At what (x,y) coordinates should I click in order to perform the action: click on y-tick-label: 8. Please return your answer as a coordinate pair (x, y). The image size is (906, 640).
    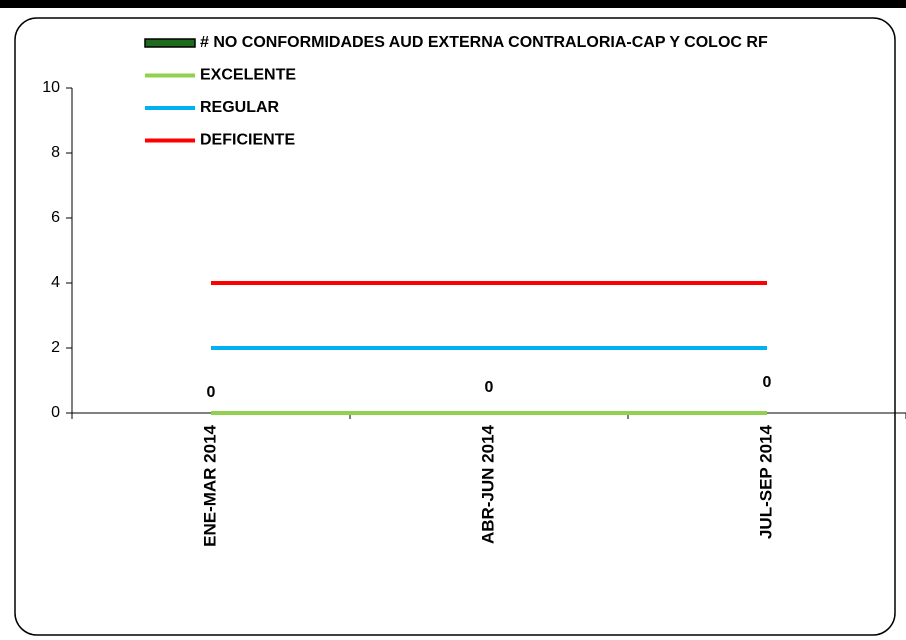
    Looking at the image, I should click on (55, 152).